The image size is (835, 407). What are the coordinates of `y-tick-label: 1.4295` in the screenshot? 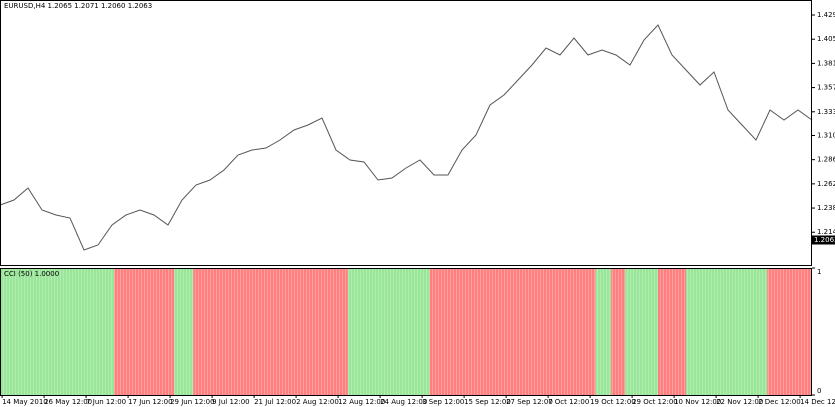 It's located at (826, 15).